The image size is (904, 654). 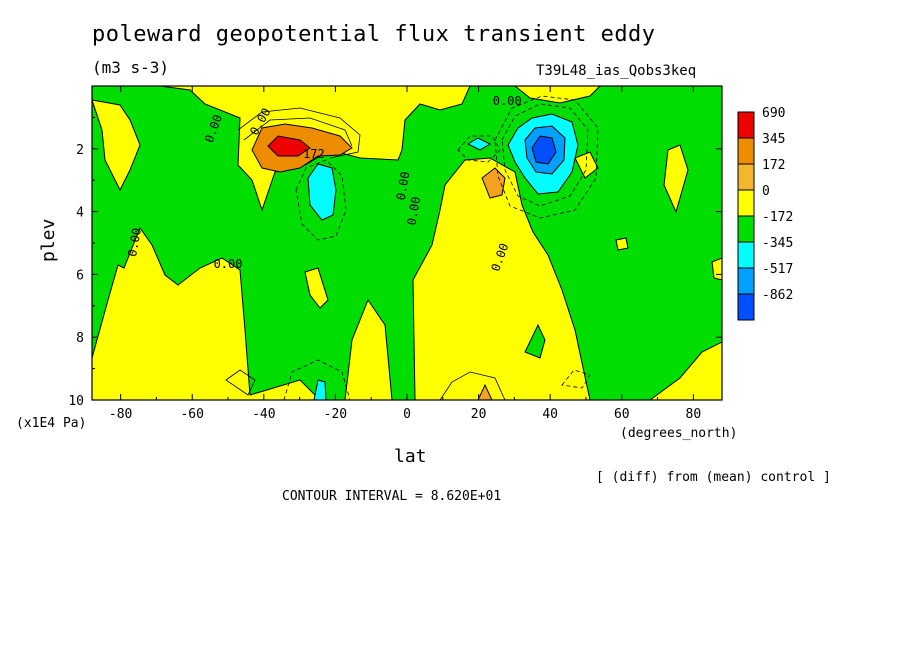 I want to click on y-tick-label: 10, so click(x=76, y=401).